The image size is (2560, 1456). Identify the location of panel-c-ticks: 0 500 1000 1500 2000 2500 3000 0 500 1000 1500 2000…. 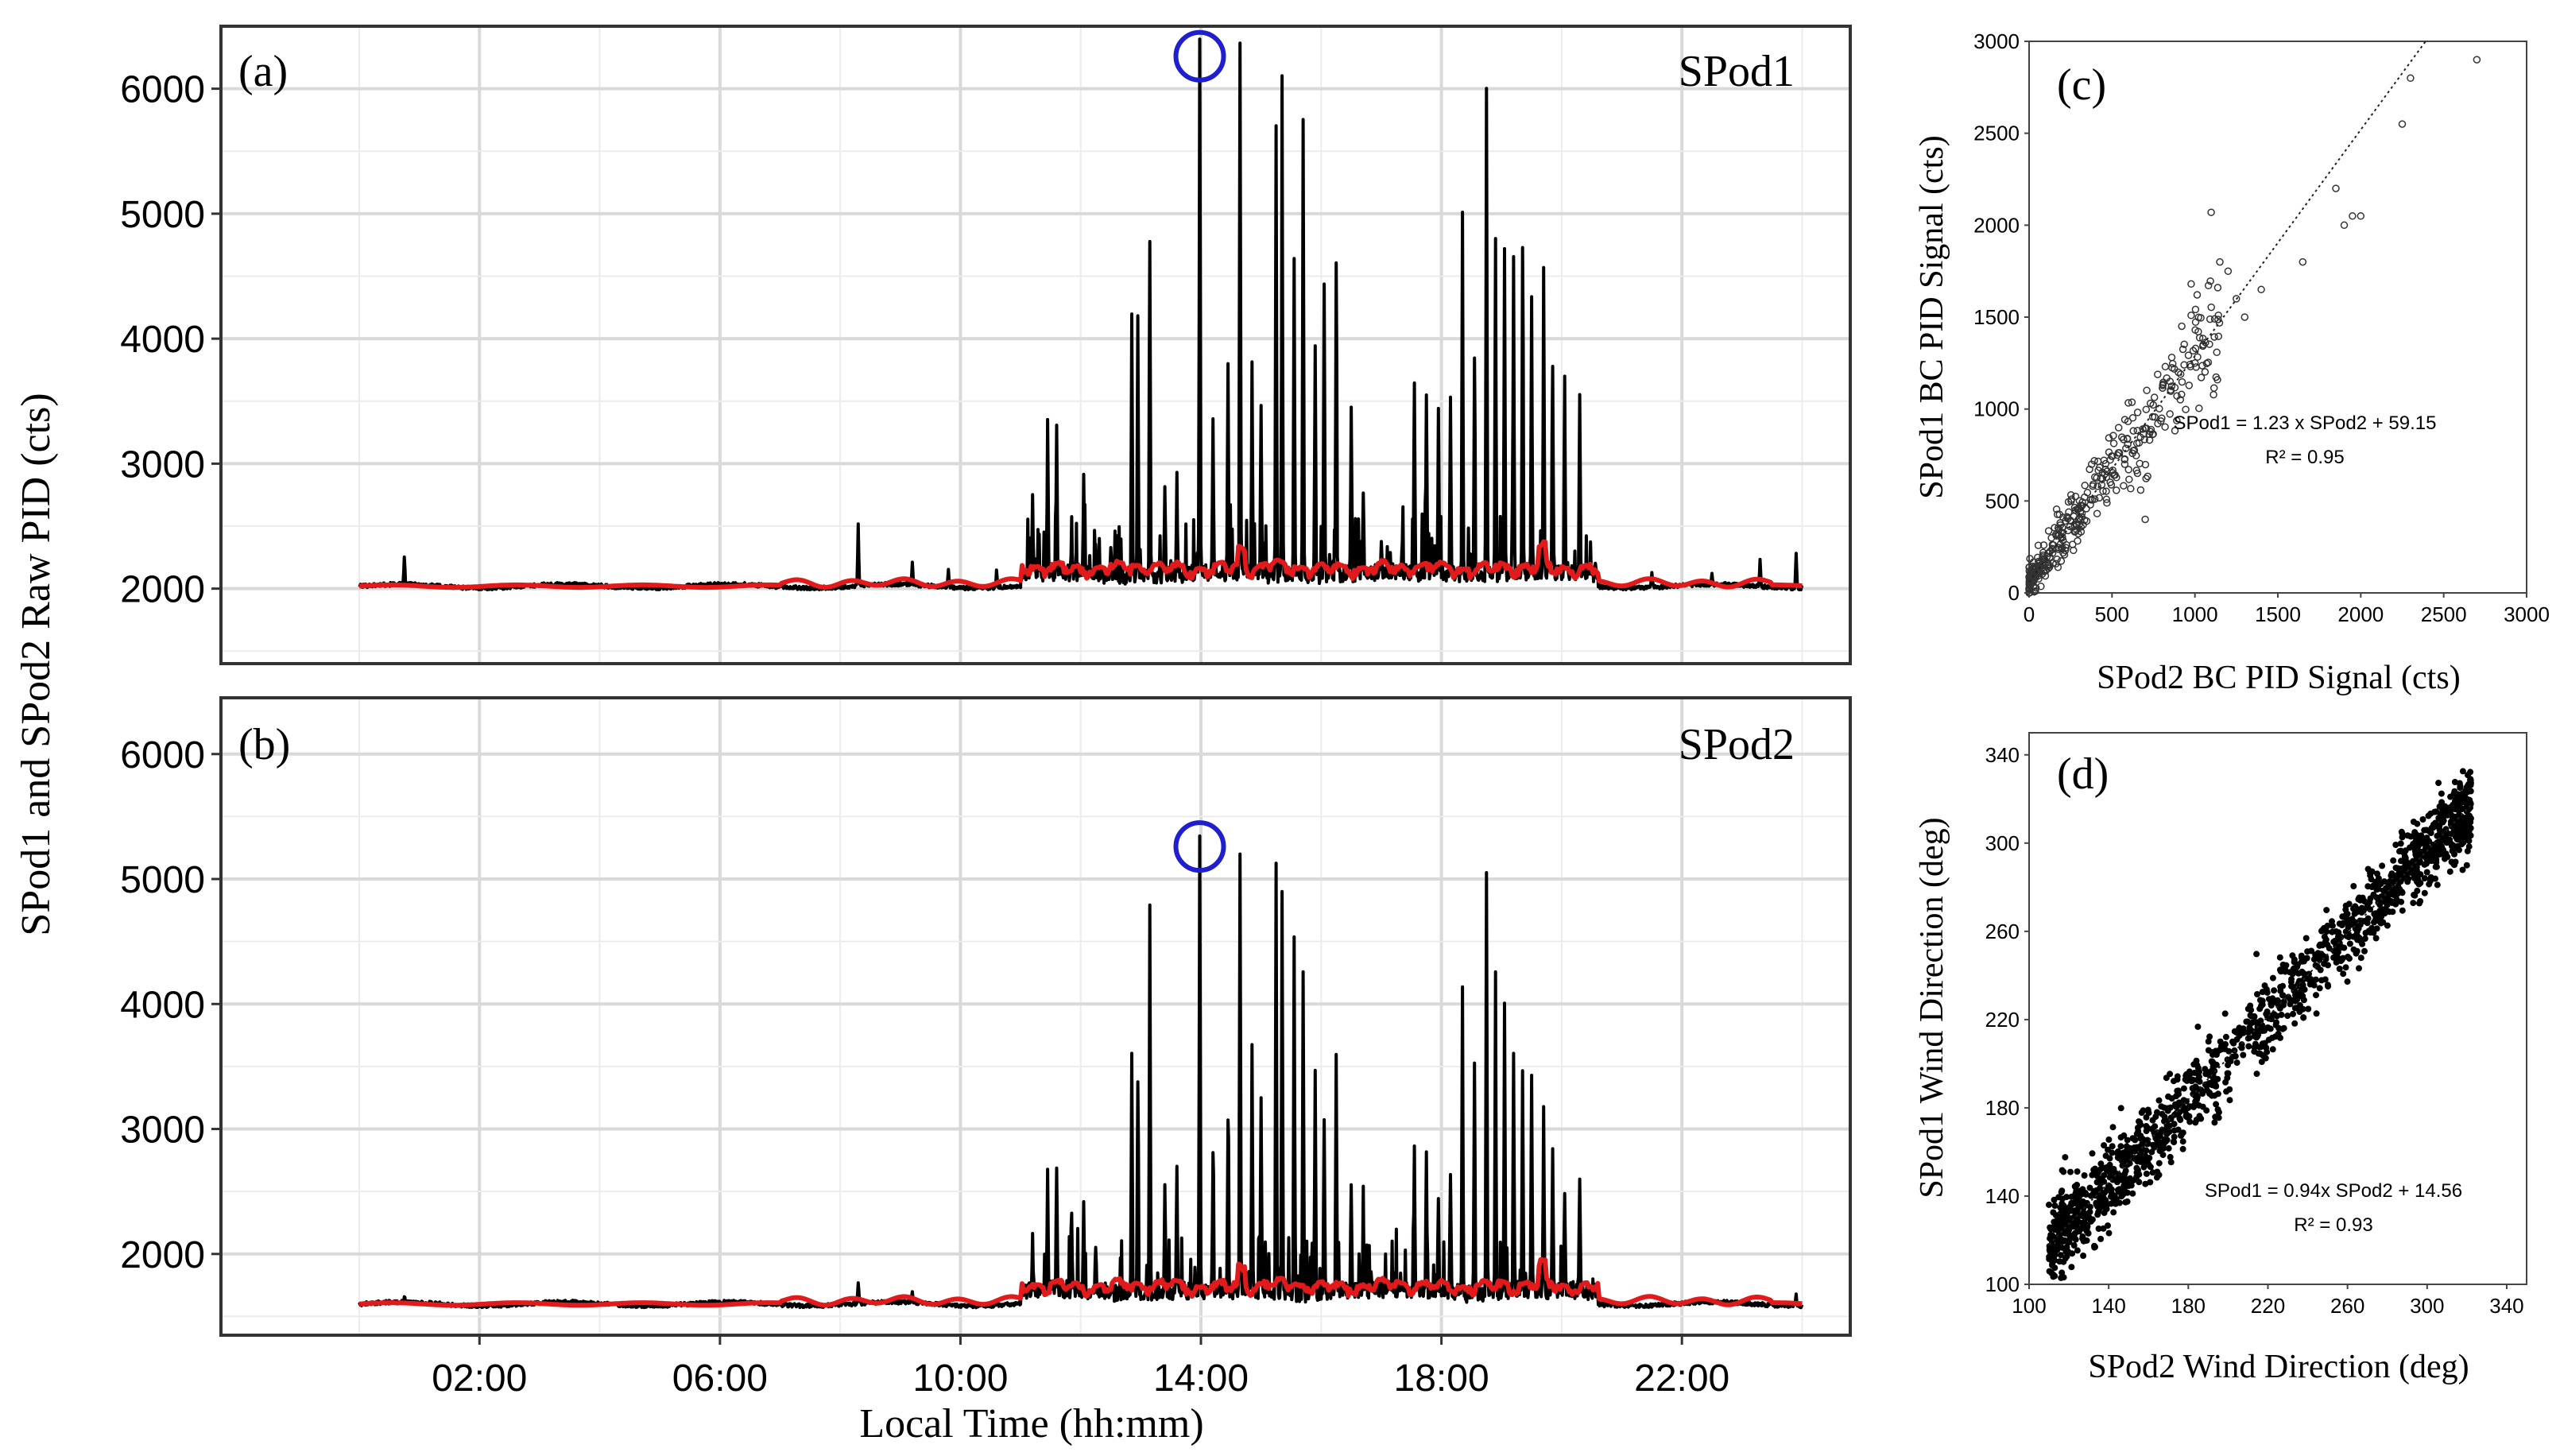
(2261, 327).